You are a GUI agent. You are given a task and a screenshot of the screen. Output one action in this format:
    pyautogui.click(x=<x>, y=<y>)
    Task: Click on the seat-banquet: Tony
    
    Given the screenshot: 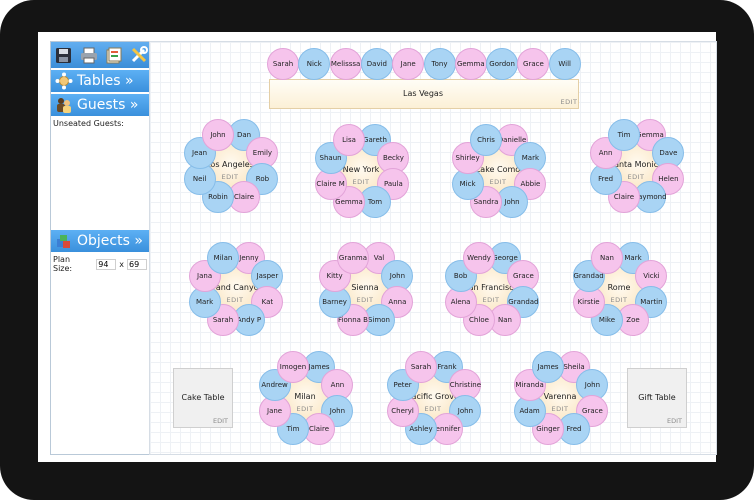 What is the action you would take?
    pyautogui.click(x=439, y=64)
    